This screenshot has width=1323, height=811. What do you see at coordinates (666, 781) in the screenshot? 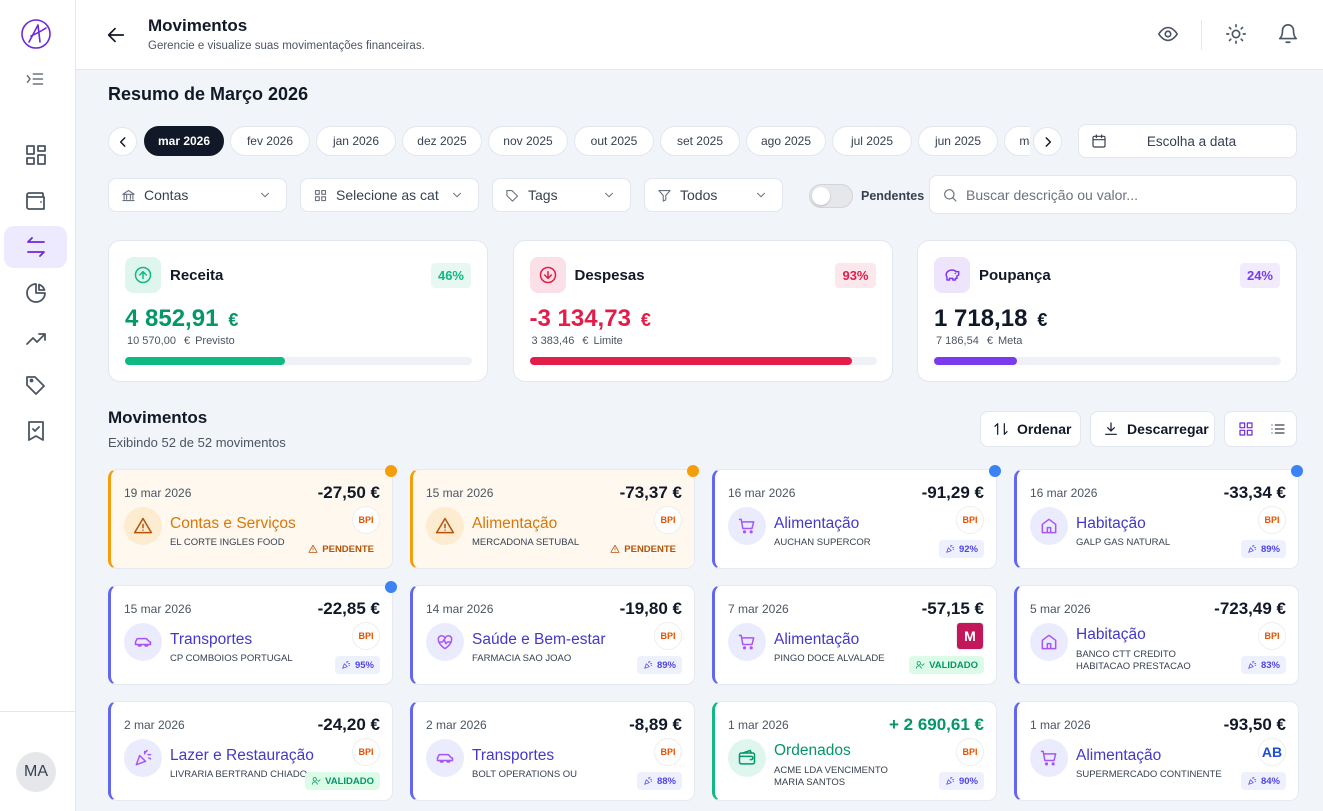
I see `status-label: 88%` at bounding box center [666, 781].